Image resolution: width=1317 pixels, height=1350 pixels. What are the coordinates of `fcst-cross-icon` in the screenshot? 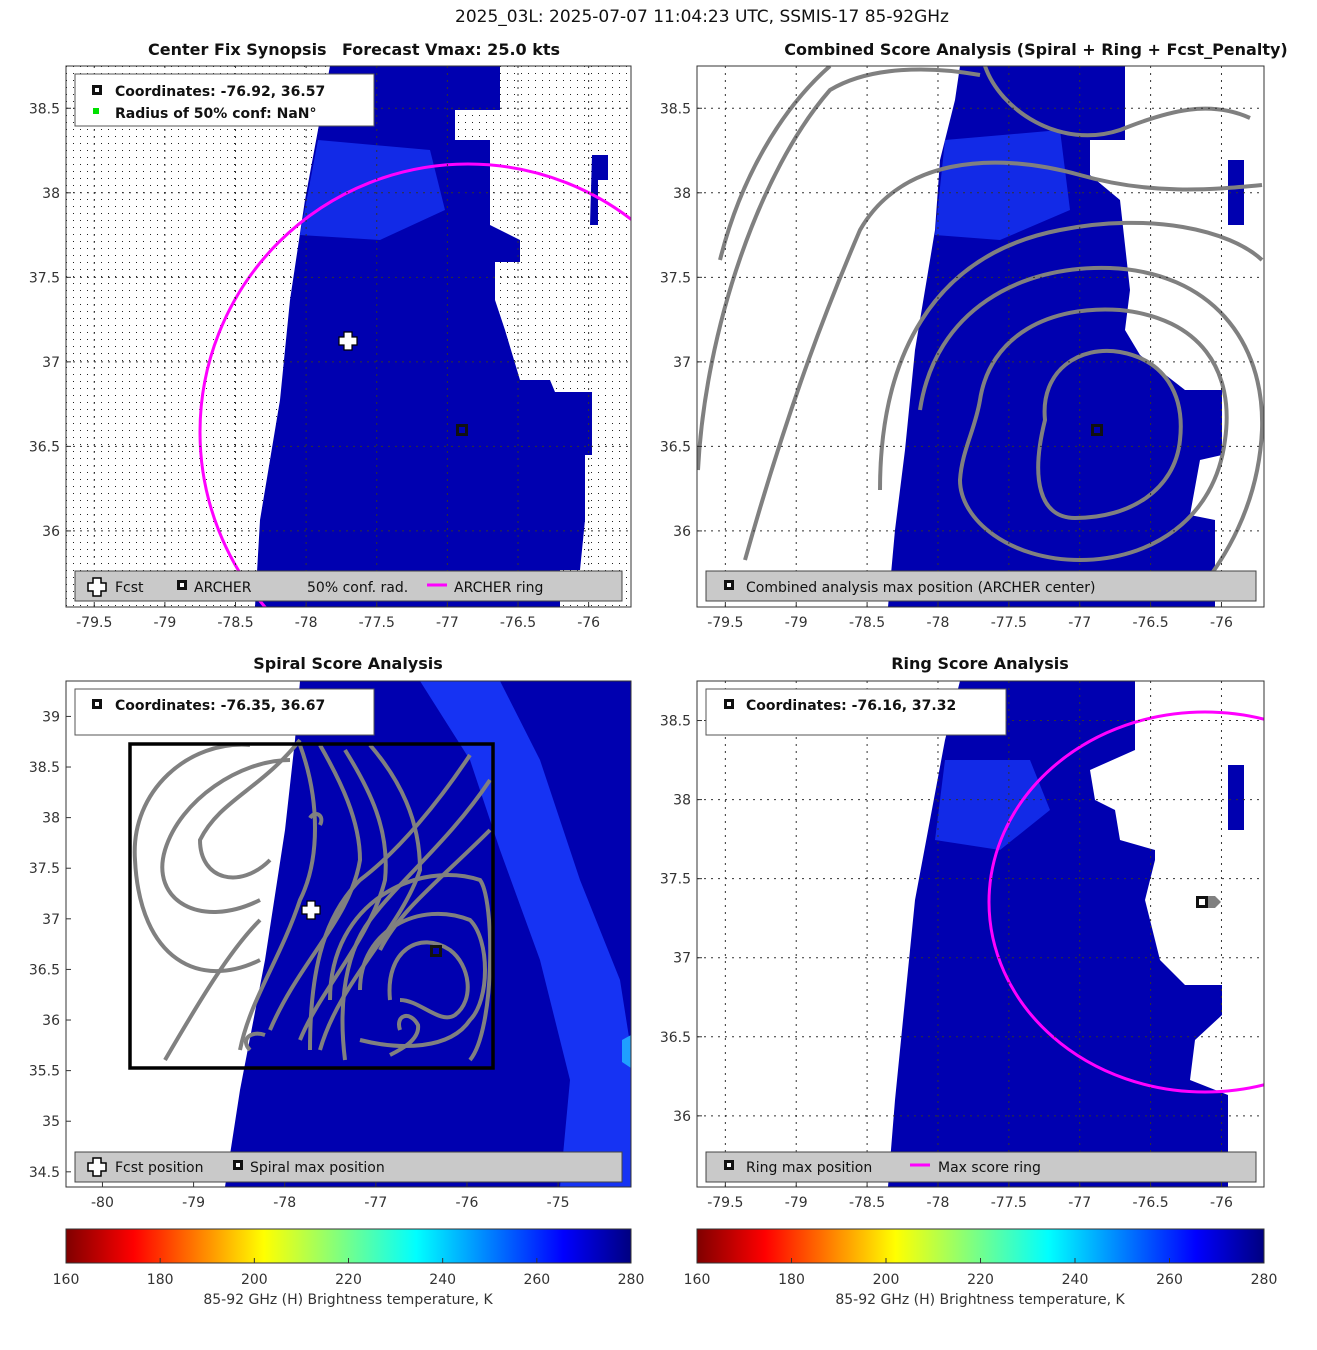 It's located at (97, 587).